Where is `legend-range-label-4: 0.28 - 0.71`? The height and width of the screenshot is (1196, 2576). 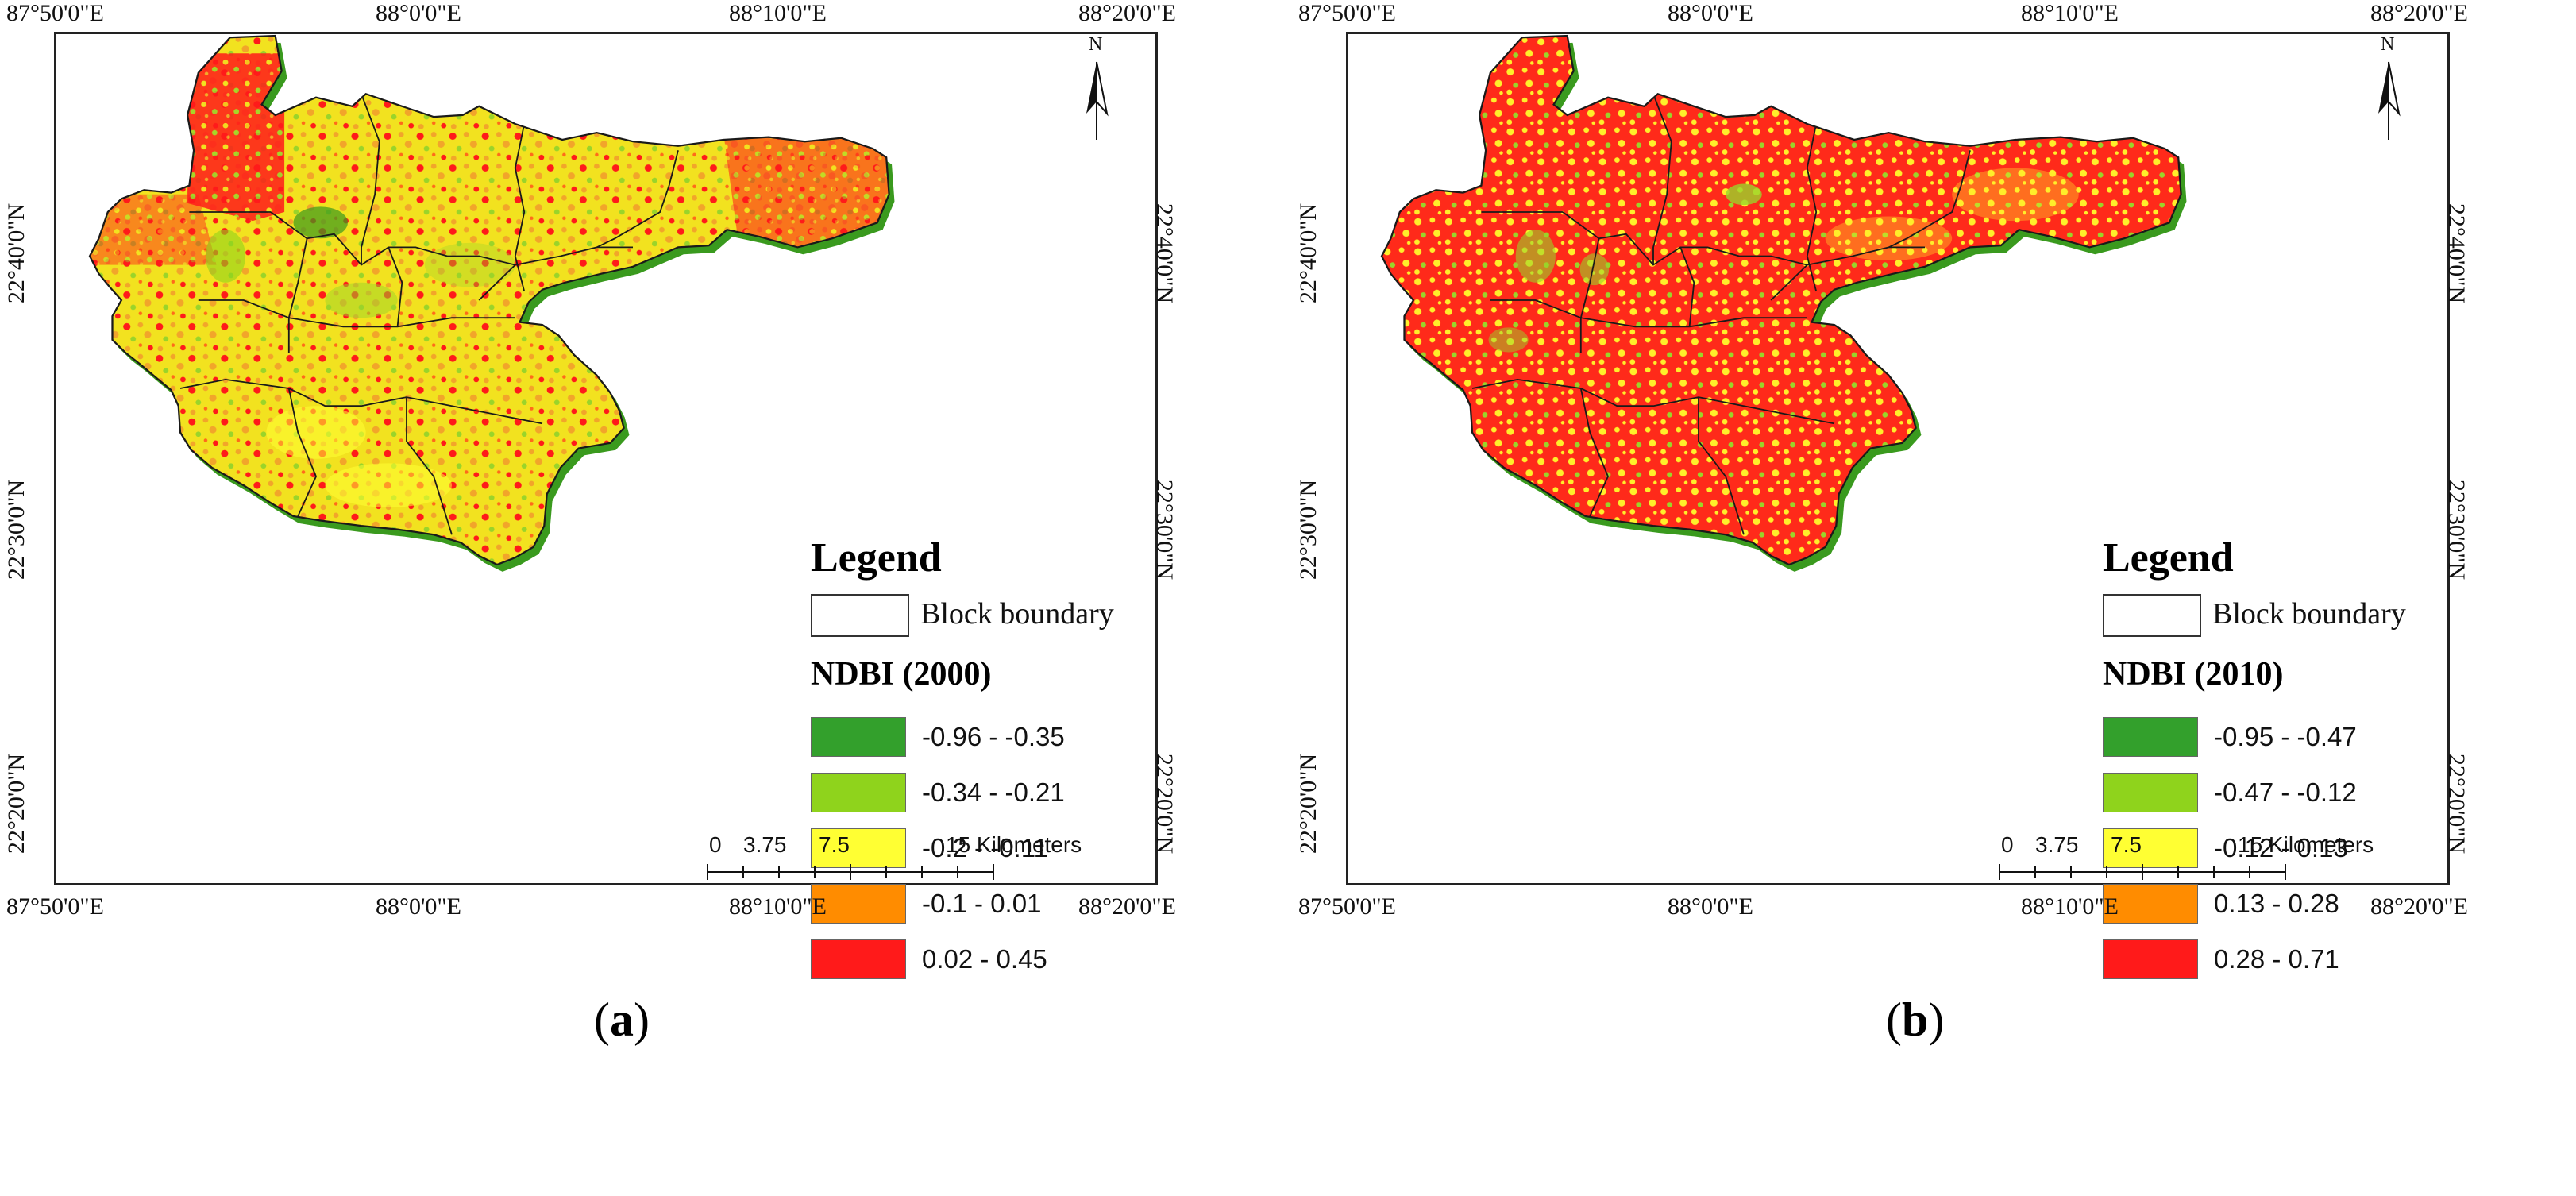
legend-range-label-4: 0.28 - 0.71 is located at coordinates (2276, 959).